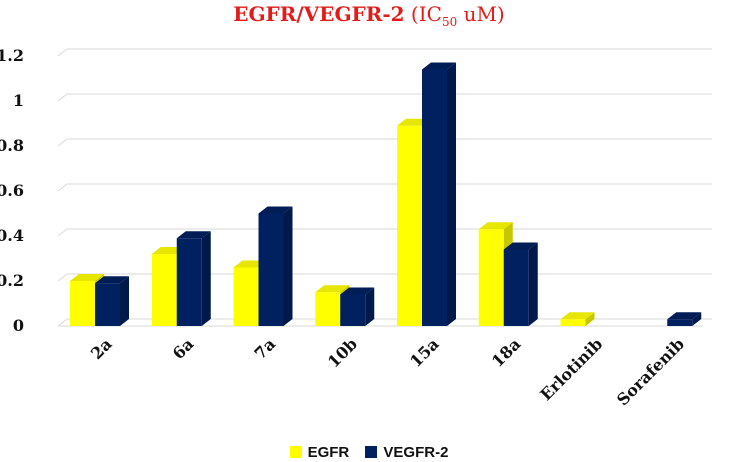 Image resolution: width=738 pixels, height=462 pixels. I want to click on bar-6a-egfr, so click(164, 290).